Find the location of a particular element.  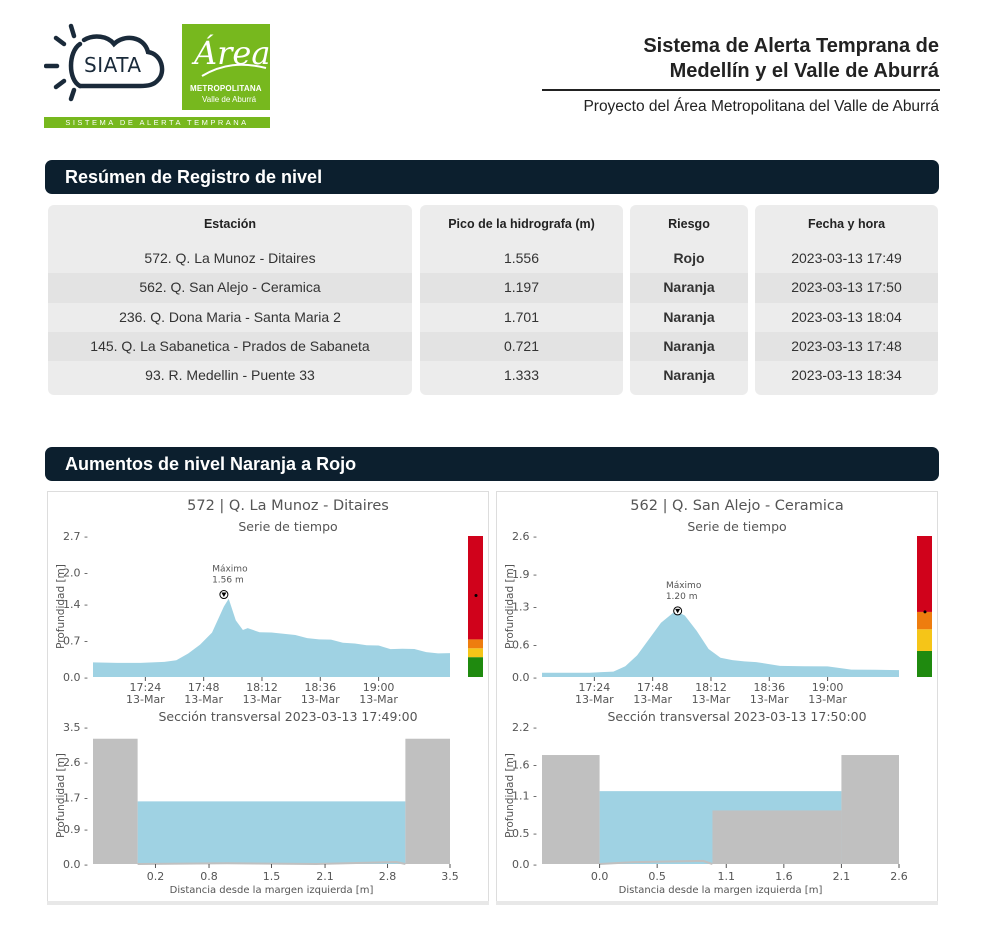

chart-title: 572 | Q. La Munoz - Ditaires is located at coordinates (288, 506).